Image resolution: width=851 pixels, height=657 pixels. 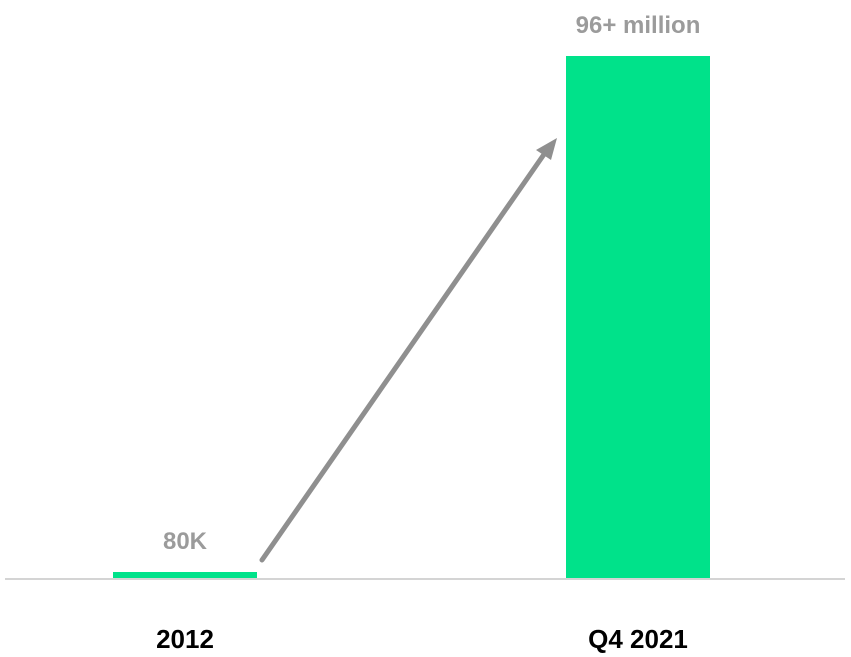 What do you see at coordinates (638, 639) in the screenshot?
I see `tick-label-1: Q4 2021` at bounding box center [638, 639].